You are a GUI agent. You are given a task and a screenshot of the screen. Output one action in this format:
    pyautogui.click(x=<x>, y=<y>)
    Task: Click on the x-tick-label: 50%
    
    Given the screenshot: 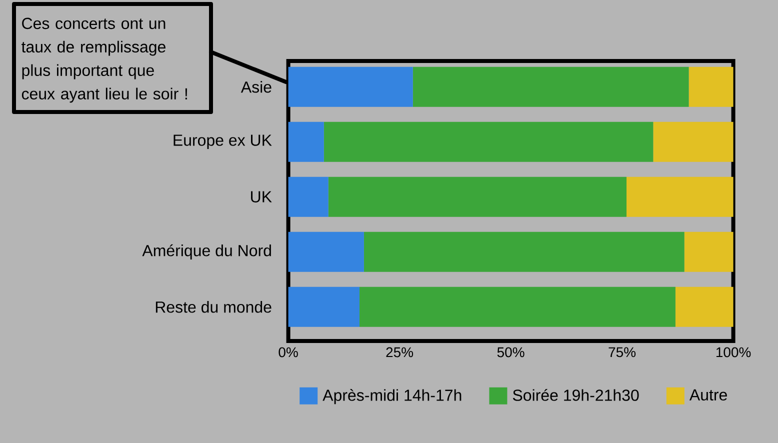 What is the action you would take?
    pyautogui.click(x=510, y=352)
    